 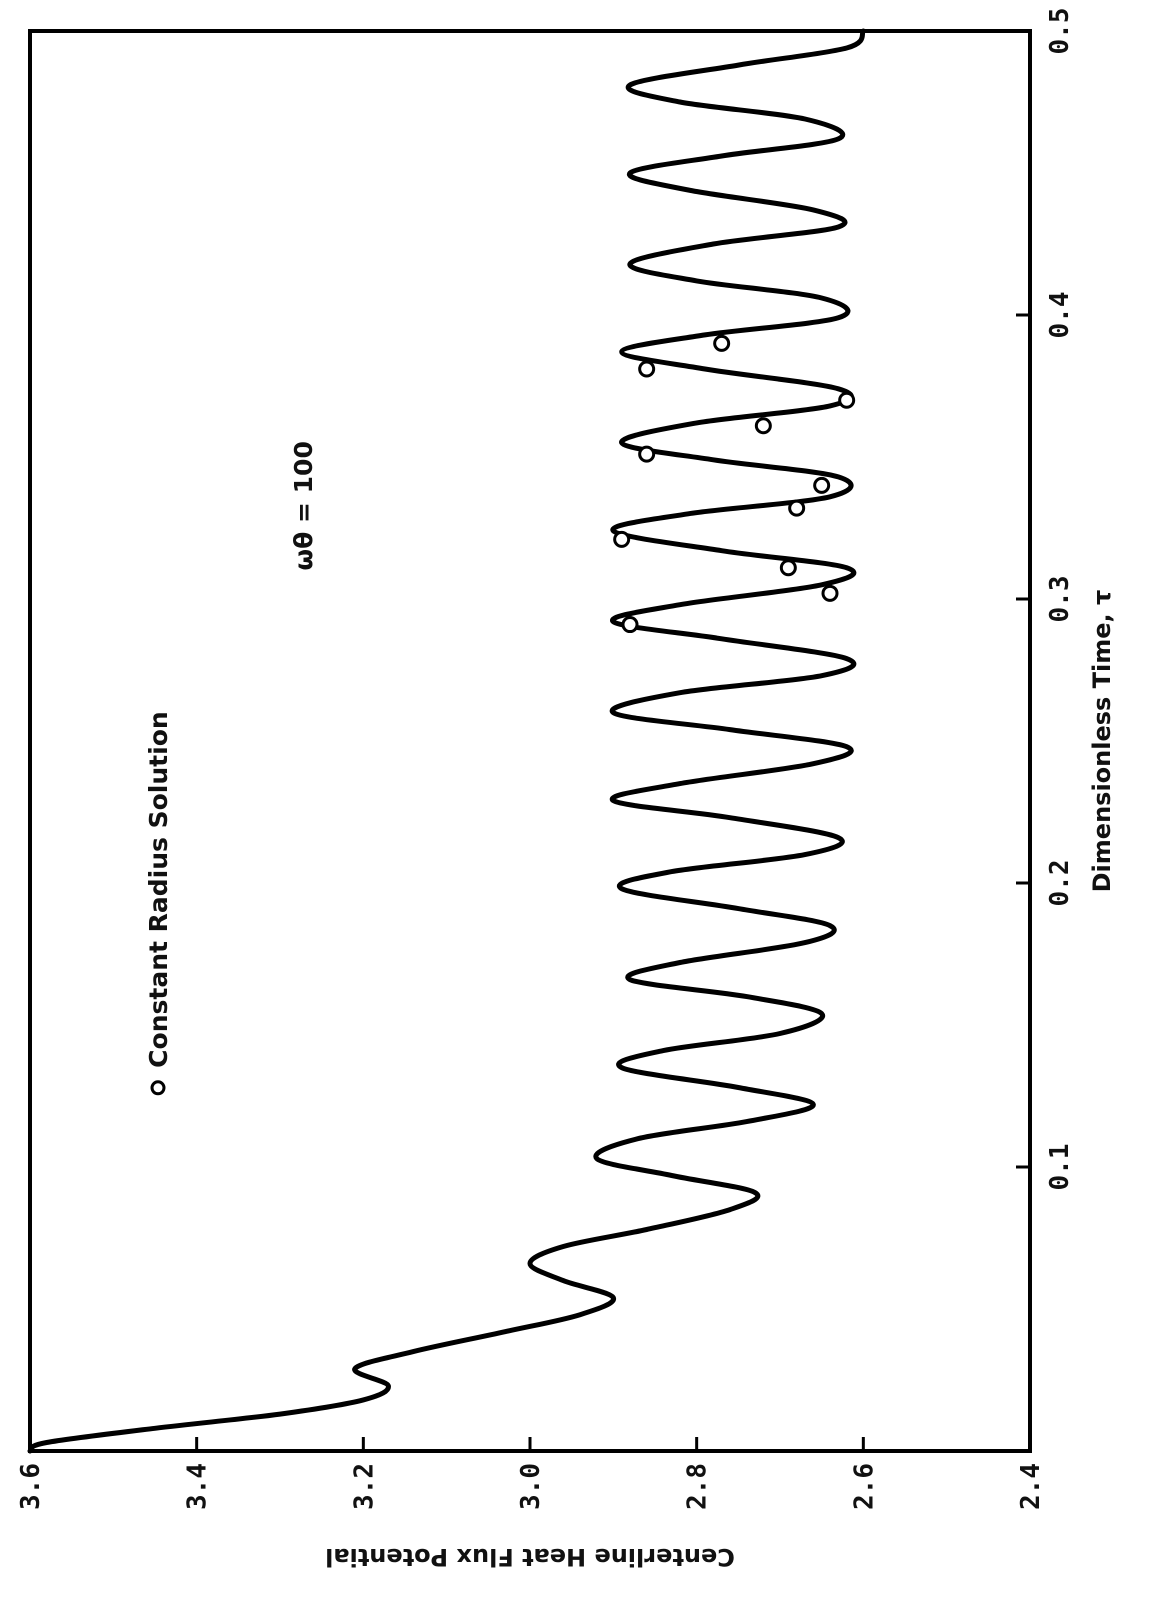 What do you see at coordinates (1102, 741) in the screenshot?
I see `x-axis-label: Dimensionless Time, τ` at bounding box center [1102, 741].